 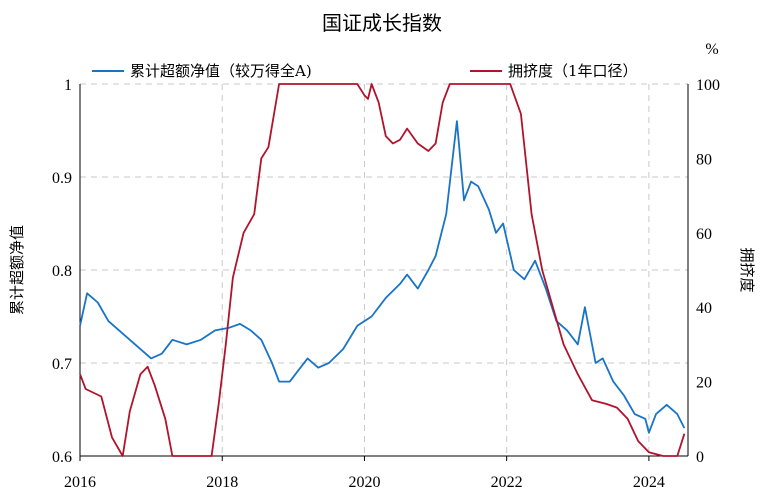 I want to click on y-axis-title: 累计超额净值, so click(x=17, y=270).